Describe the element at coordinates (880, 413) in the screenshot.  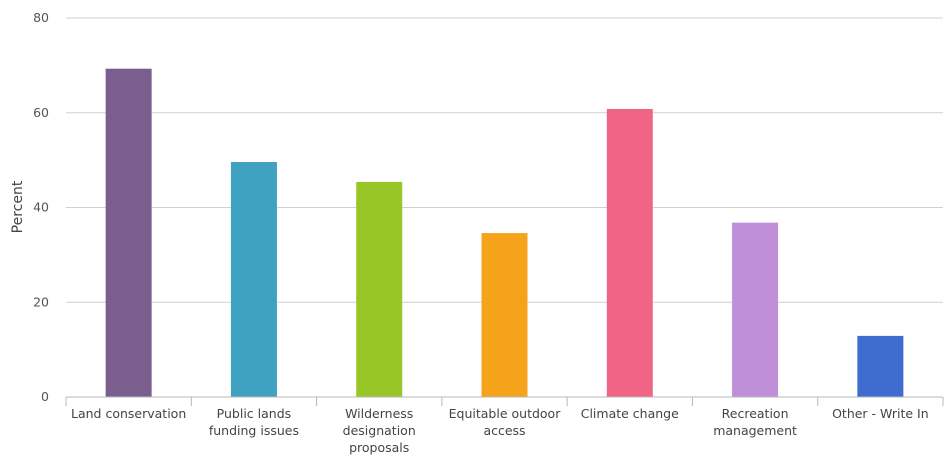
I see `x-category-label: Other - Write In` at that location.